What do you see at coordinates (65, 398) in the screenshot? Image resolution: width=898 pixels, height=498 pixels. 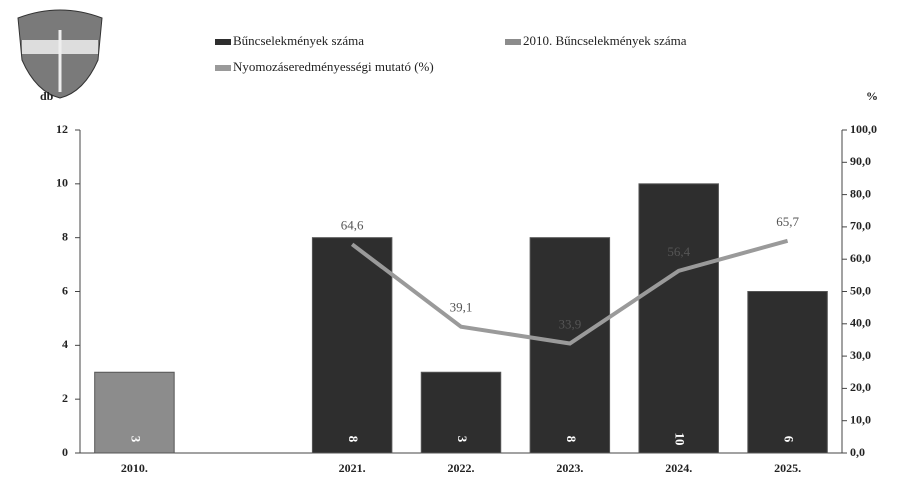 I see `y-tick-label: 2` at bounding box center [65, 398].